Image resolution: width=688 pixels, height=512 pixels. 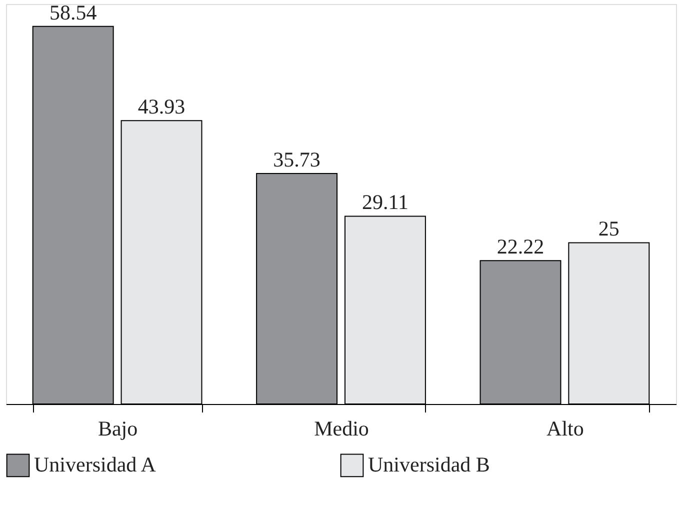 I want to click on data-label: 25, so click(x=609, y=228).